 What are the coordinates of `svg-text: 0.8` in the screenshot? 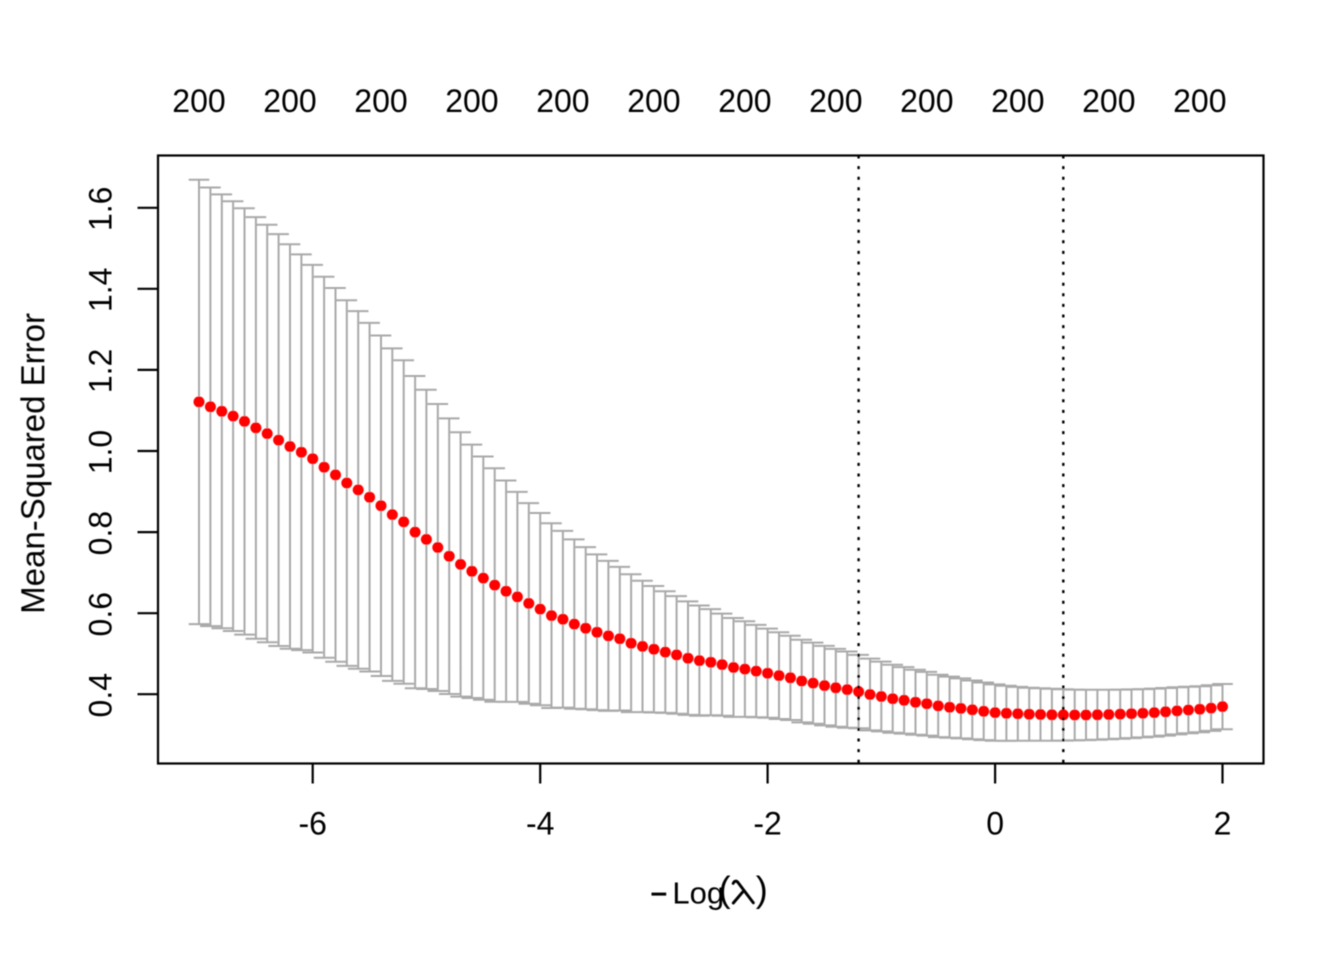 It's located at (101, 533).